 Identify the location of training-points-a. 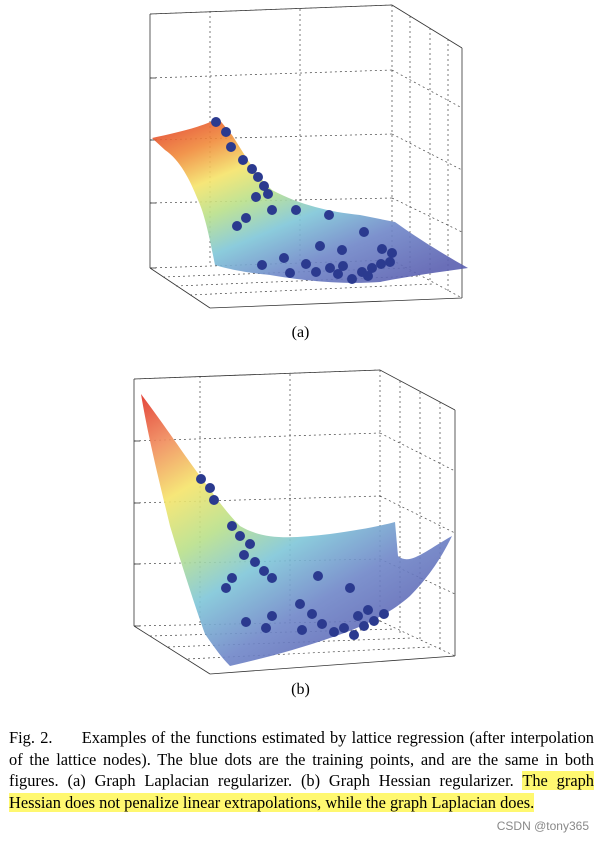
(304, 200).